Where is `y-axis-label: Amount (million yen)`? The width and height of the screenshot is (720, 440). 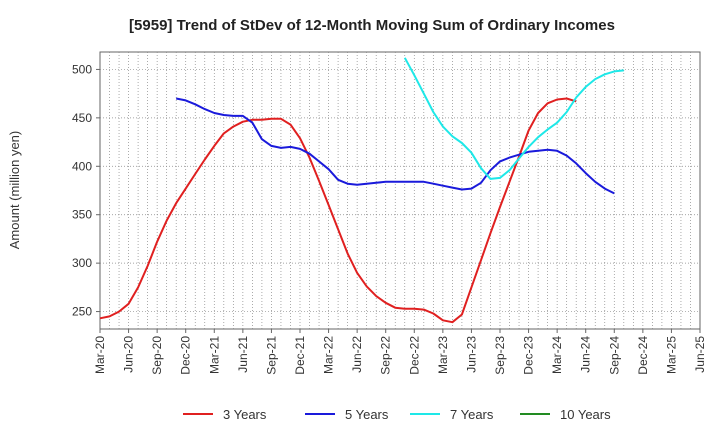
y-axis-label: Amount (million yen) is located at coordinates (14, 190).